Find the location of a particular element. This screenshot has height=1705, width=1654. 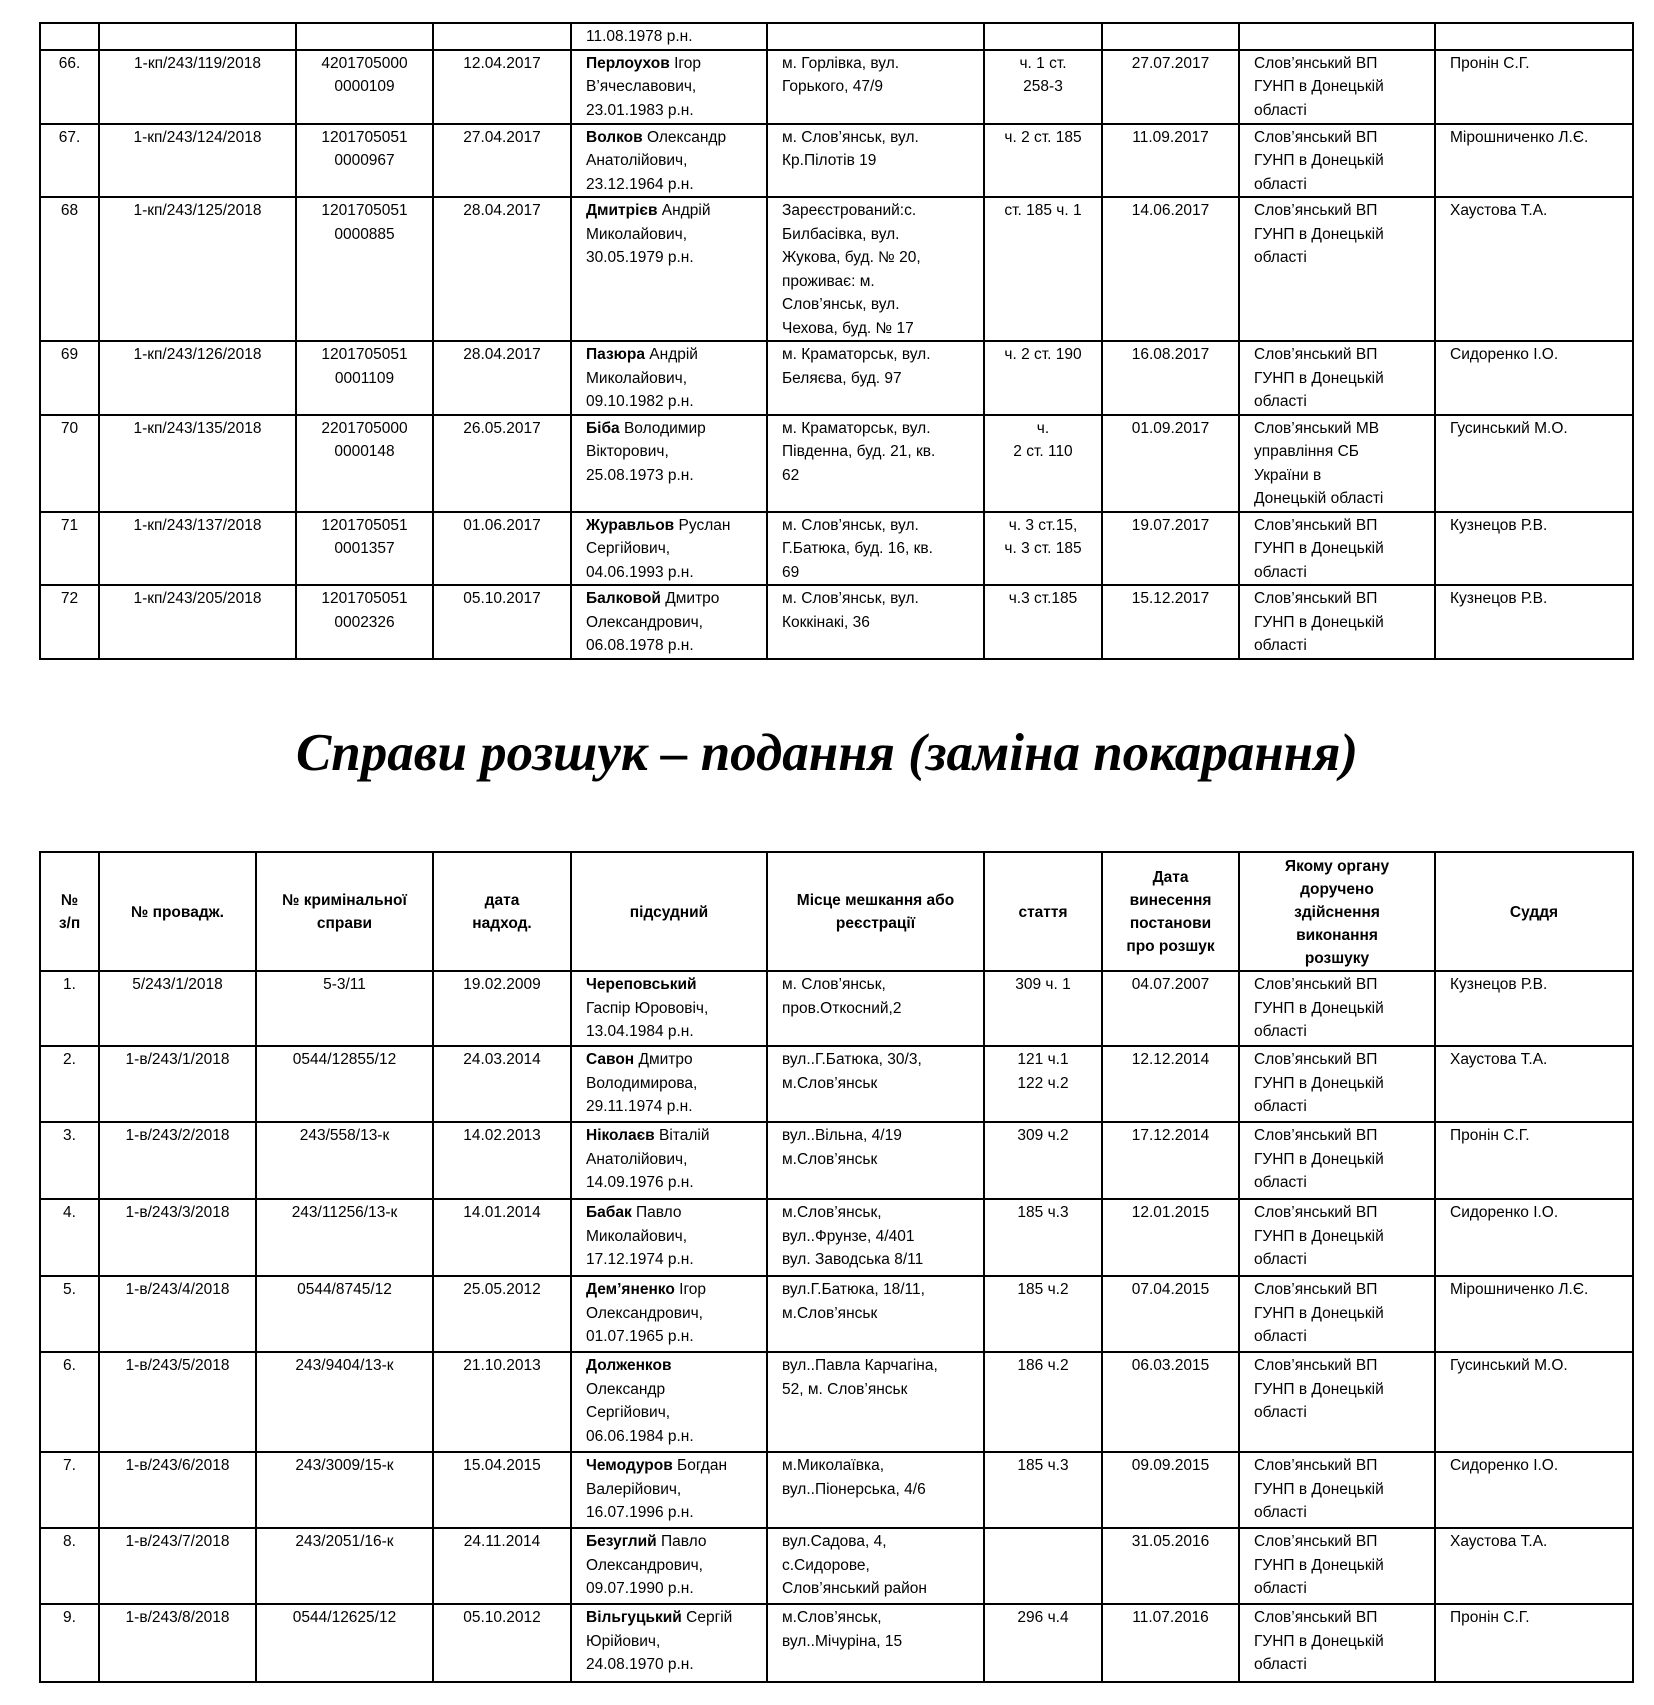

cell-article: ч. 2 ст. 190 is located at coordinates (1043, 378).